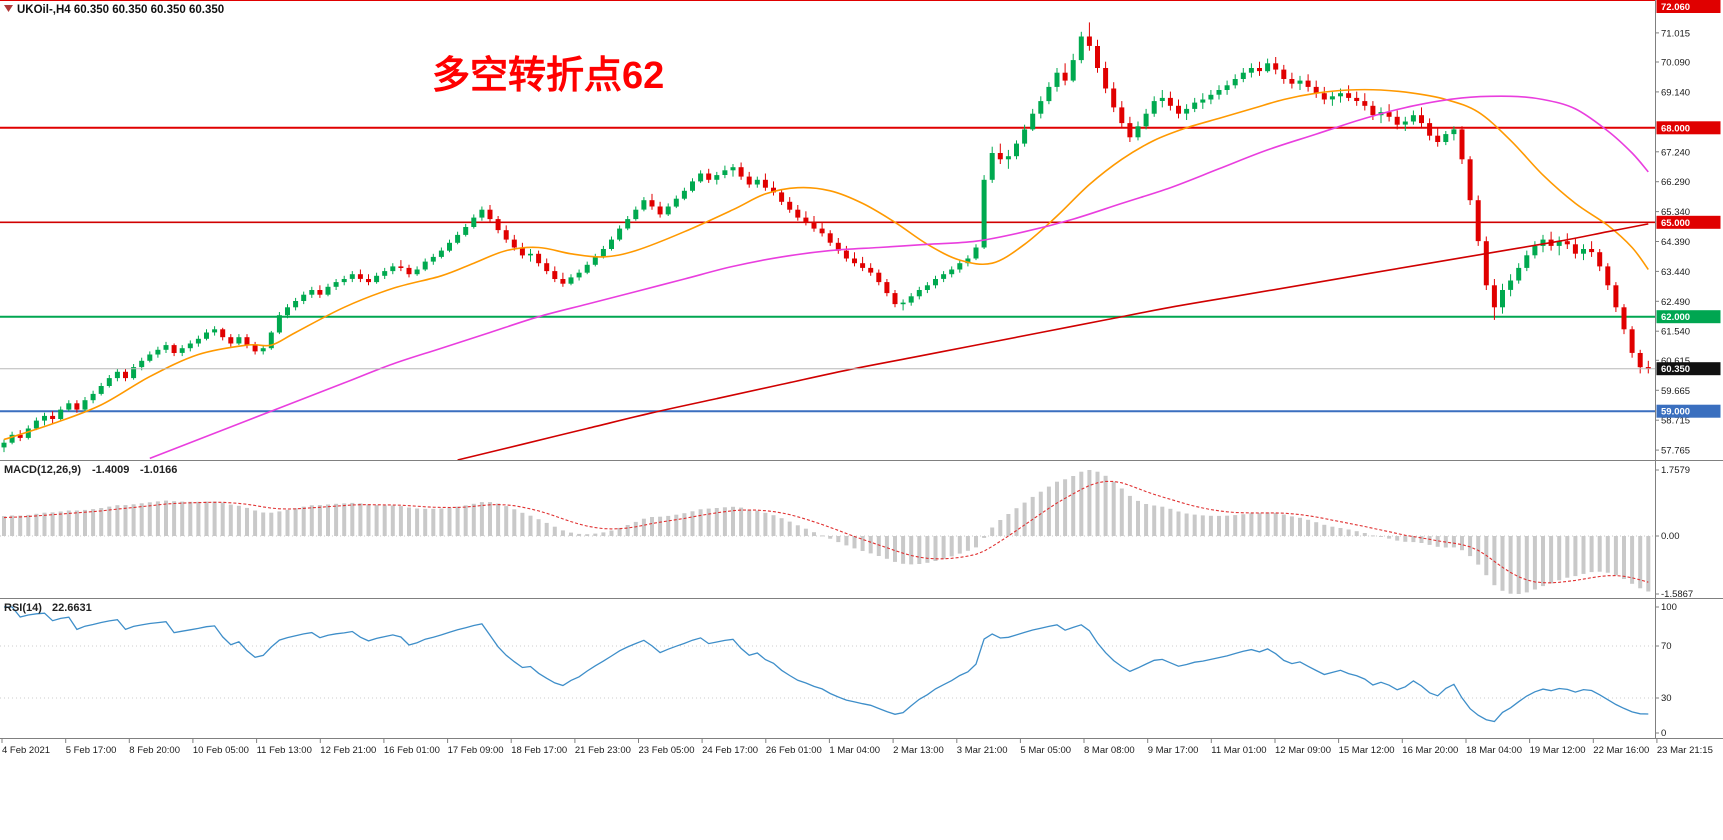 The width and height of the screenshot is (1723, 840). Describe the element at coordinates (1494, 750) in the screenshot. I see `svg-text: 18 Mar 04:00` at that location.